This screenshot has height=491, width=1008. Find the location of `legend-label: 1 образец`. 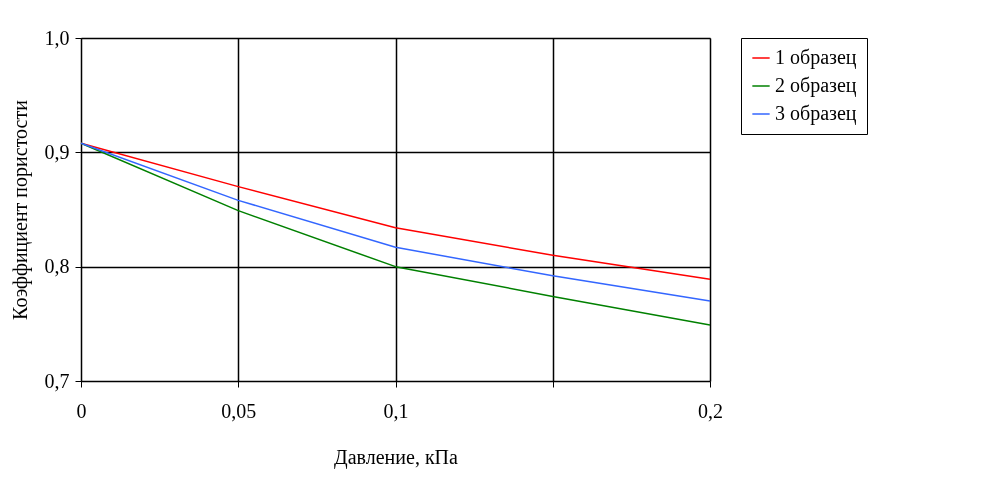

legend-label: 1 образец is located at coordinates (816, 57).